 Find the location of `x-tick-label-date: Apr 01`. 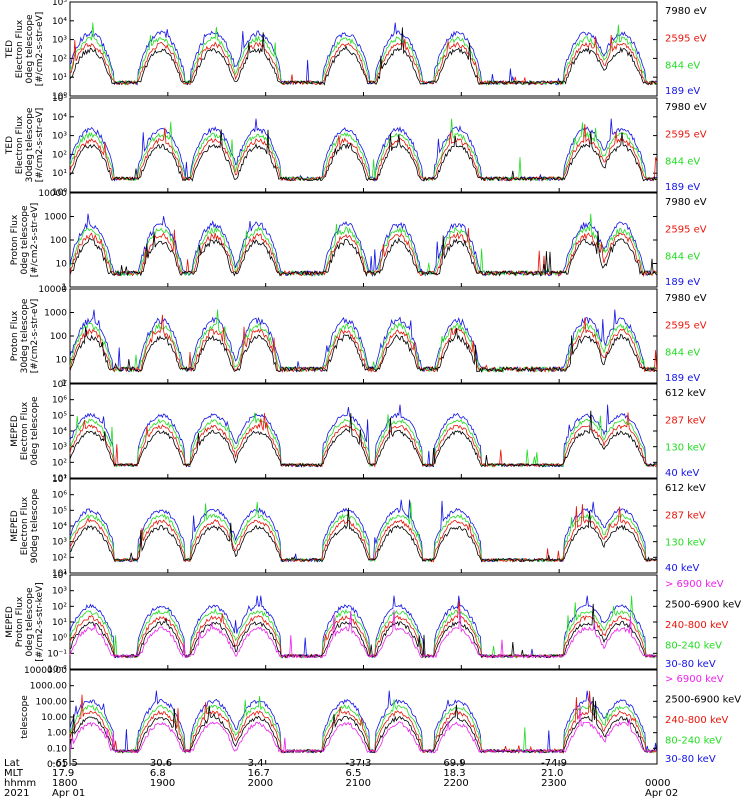

x-tick-label-date: Apr 01 is located at coordinates (68, 793).